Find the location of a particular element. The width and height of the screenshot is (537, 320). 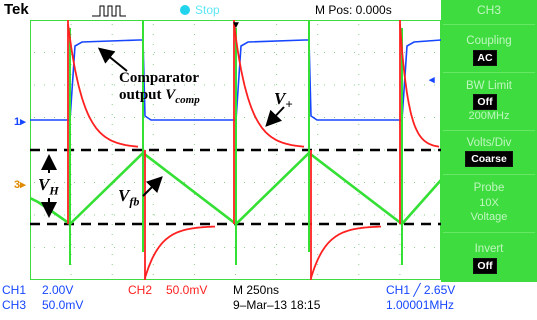

ch3-label: CH3 is located at coordinates (14, 305).